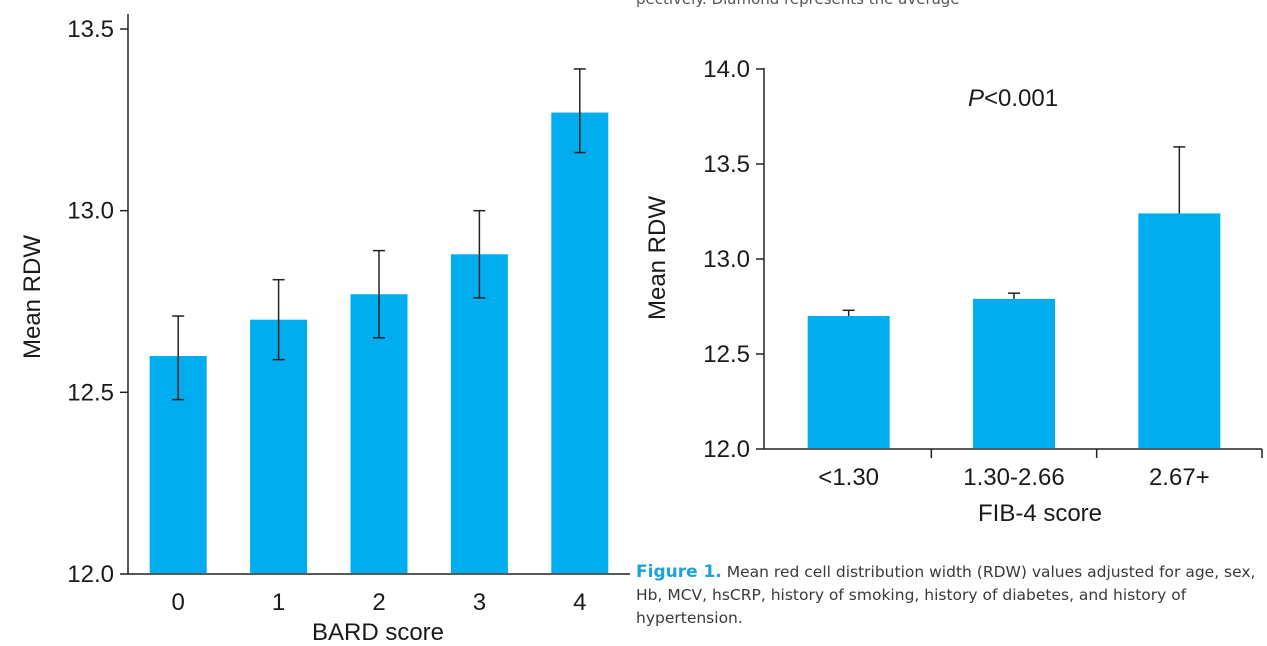  I want to click on bard-y-tick-label: 12.0, so click(90, 574).